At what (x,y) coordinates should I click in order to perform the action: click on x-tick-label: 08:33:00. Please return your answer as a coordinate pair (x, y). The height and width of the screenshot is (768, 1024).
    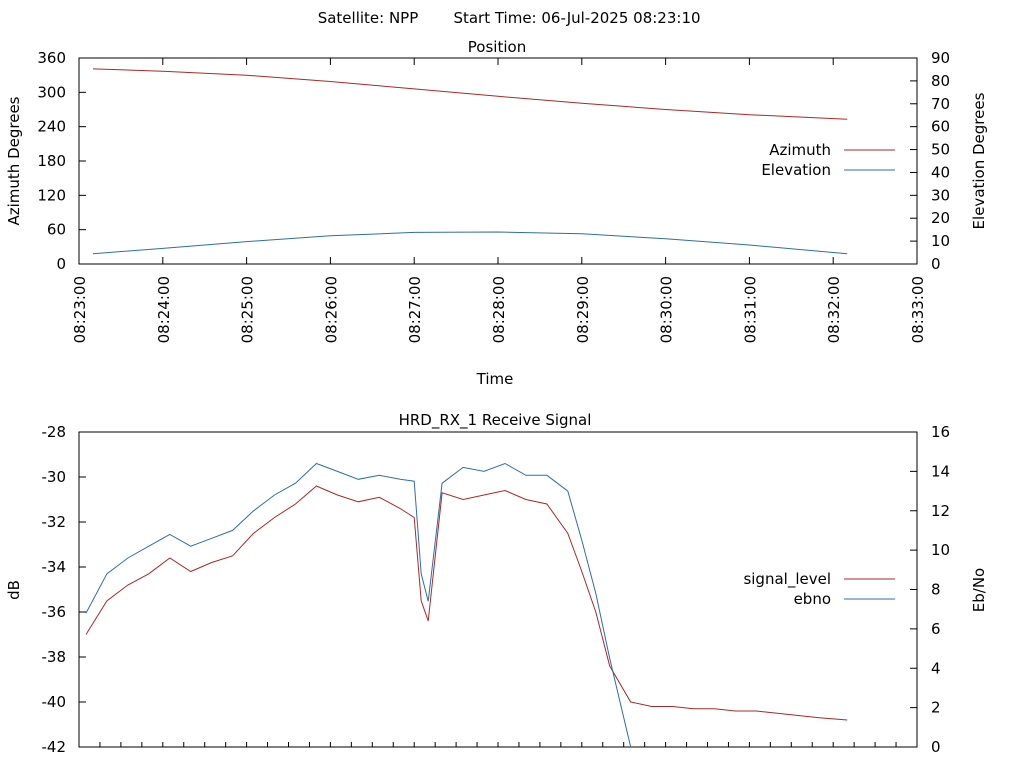
    Looking at the image, I should click on (918, 309).